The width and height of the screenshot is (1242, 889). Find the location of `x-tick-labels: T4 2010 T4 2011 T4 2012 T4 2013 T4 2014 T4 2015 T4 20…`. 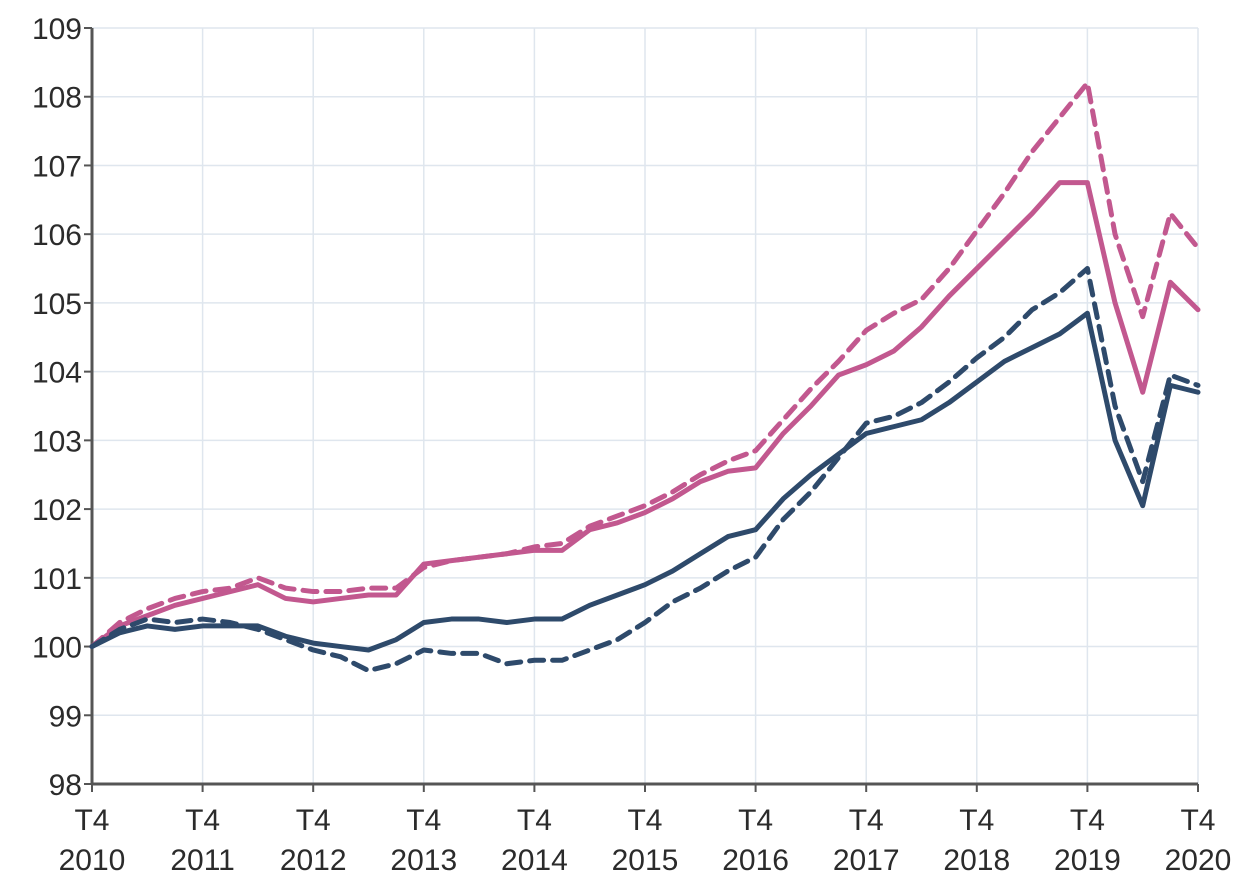

x-tick-labels: T4 2010 T4 2011 T4 2012 T4 2013 T4 2014 T4 2015 T4 20… is located at coordinates (645, 840).